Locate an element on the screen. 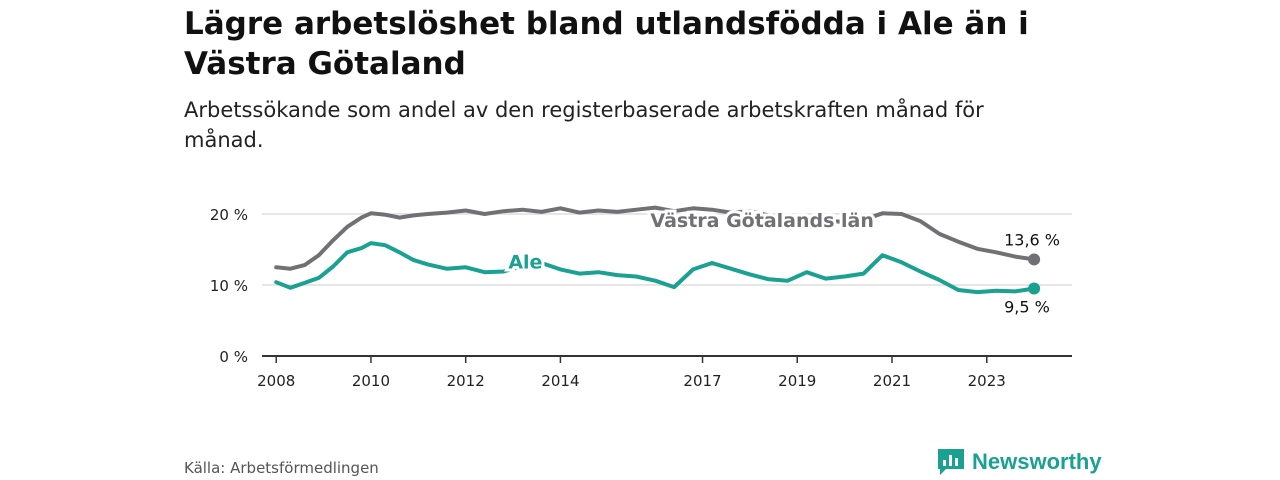 The height and width of the screenshot is (480, 1280). newsworthy-logo-icon is located at coordinates (951, 462).